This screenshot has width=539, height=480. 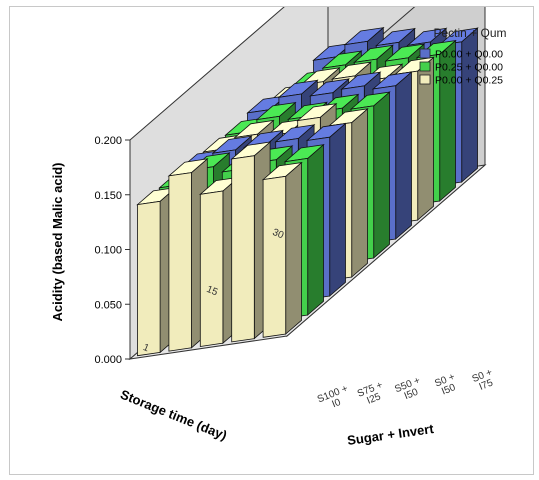 What do you see at coordinates (278, 234) in the screenshot?
I see `storage-tick-label: 30` at bounding box center [278, 234].